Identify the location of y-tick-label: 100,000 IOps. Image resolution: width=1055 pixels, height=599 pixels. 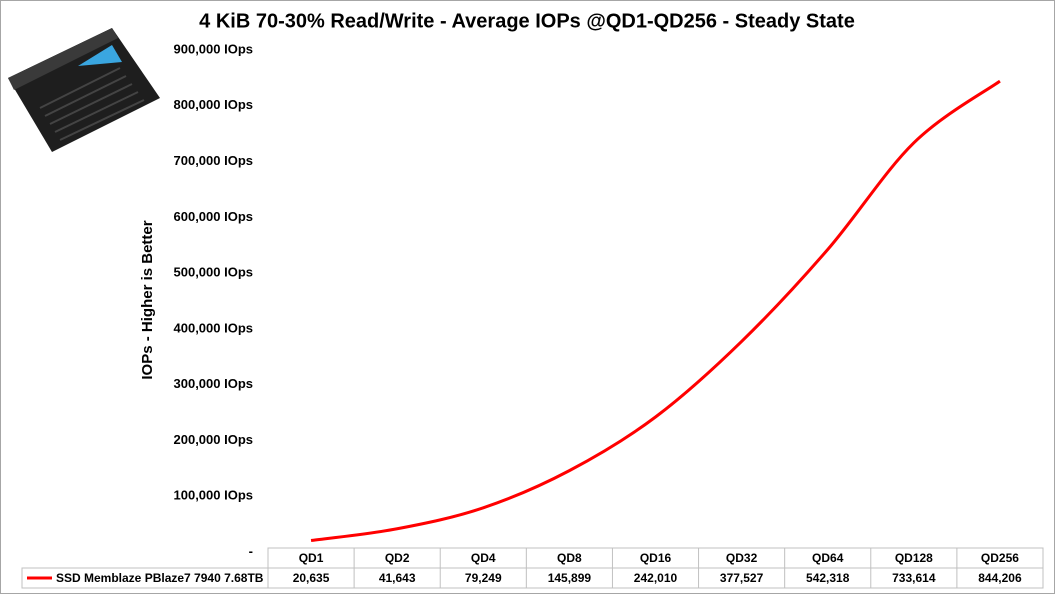
(214, 495).